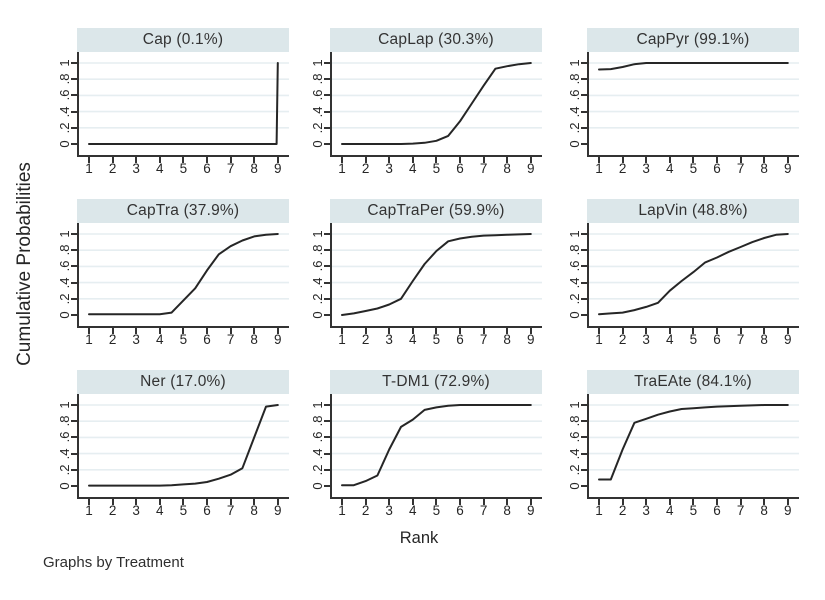 This screenshot has height=600, width=825. What do you see at coordinates (173, 102) in the screenshot?
I see `chart-panel-cap: Cap (0.1%) 0.2.4.6.8 1 1 2 3 4 5 6 7 8 9` at bounding box center [173, 102].